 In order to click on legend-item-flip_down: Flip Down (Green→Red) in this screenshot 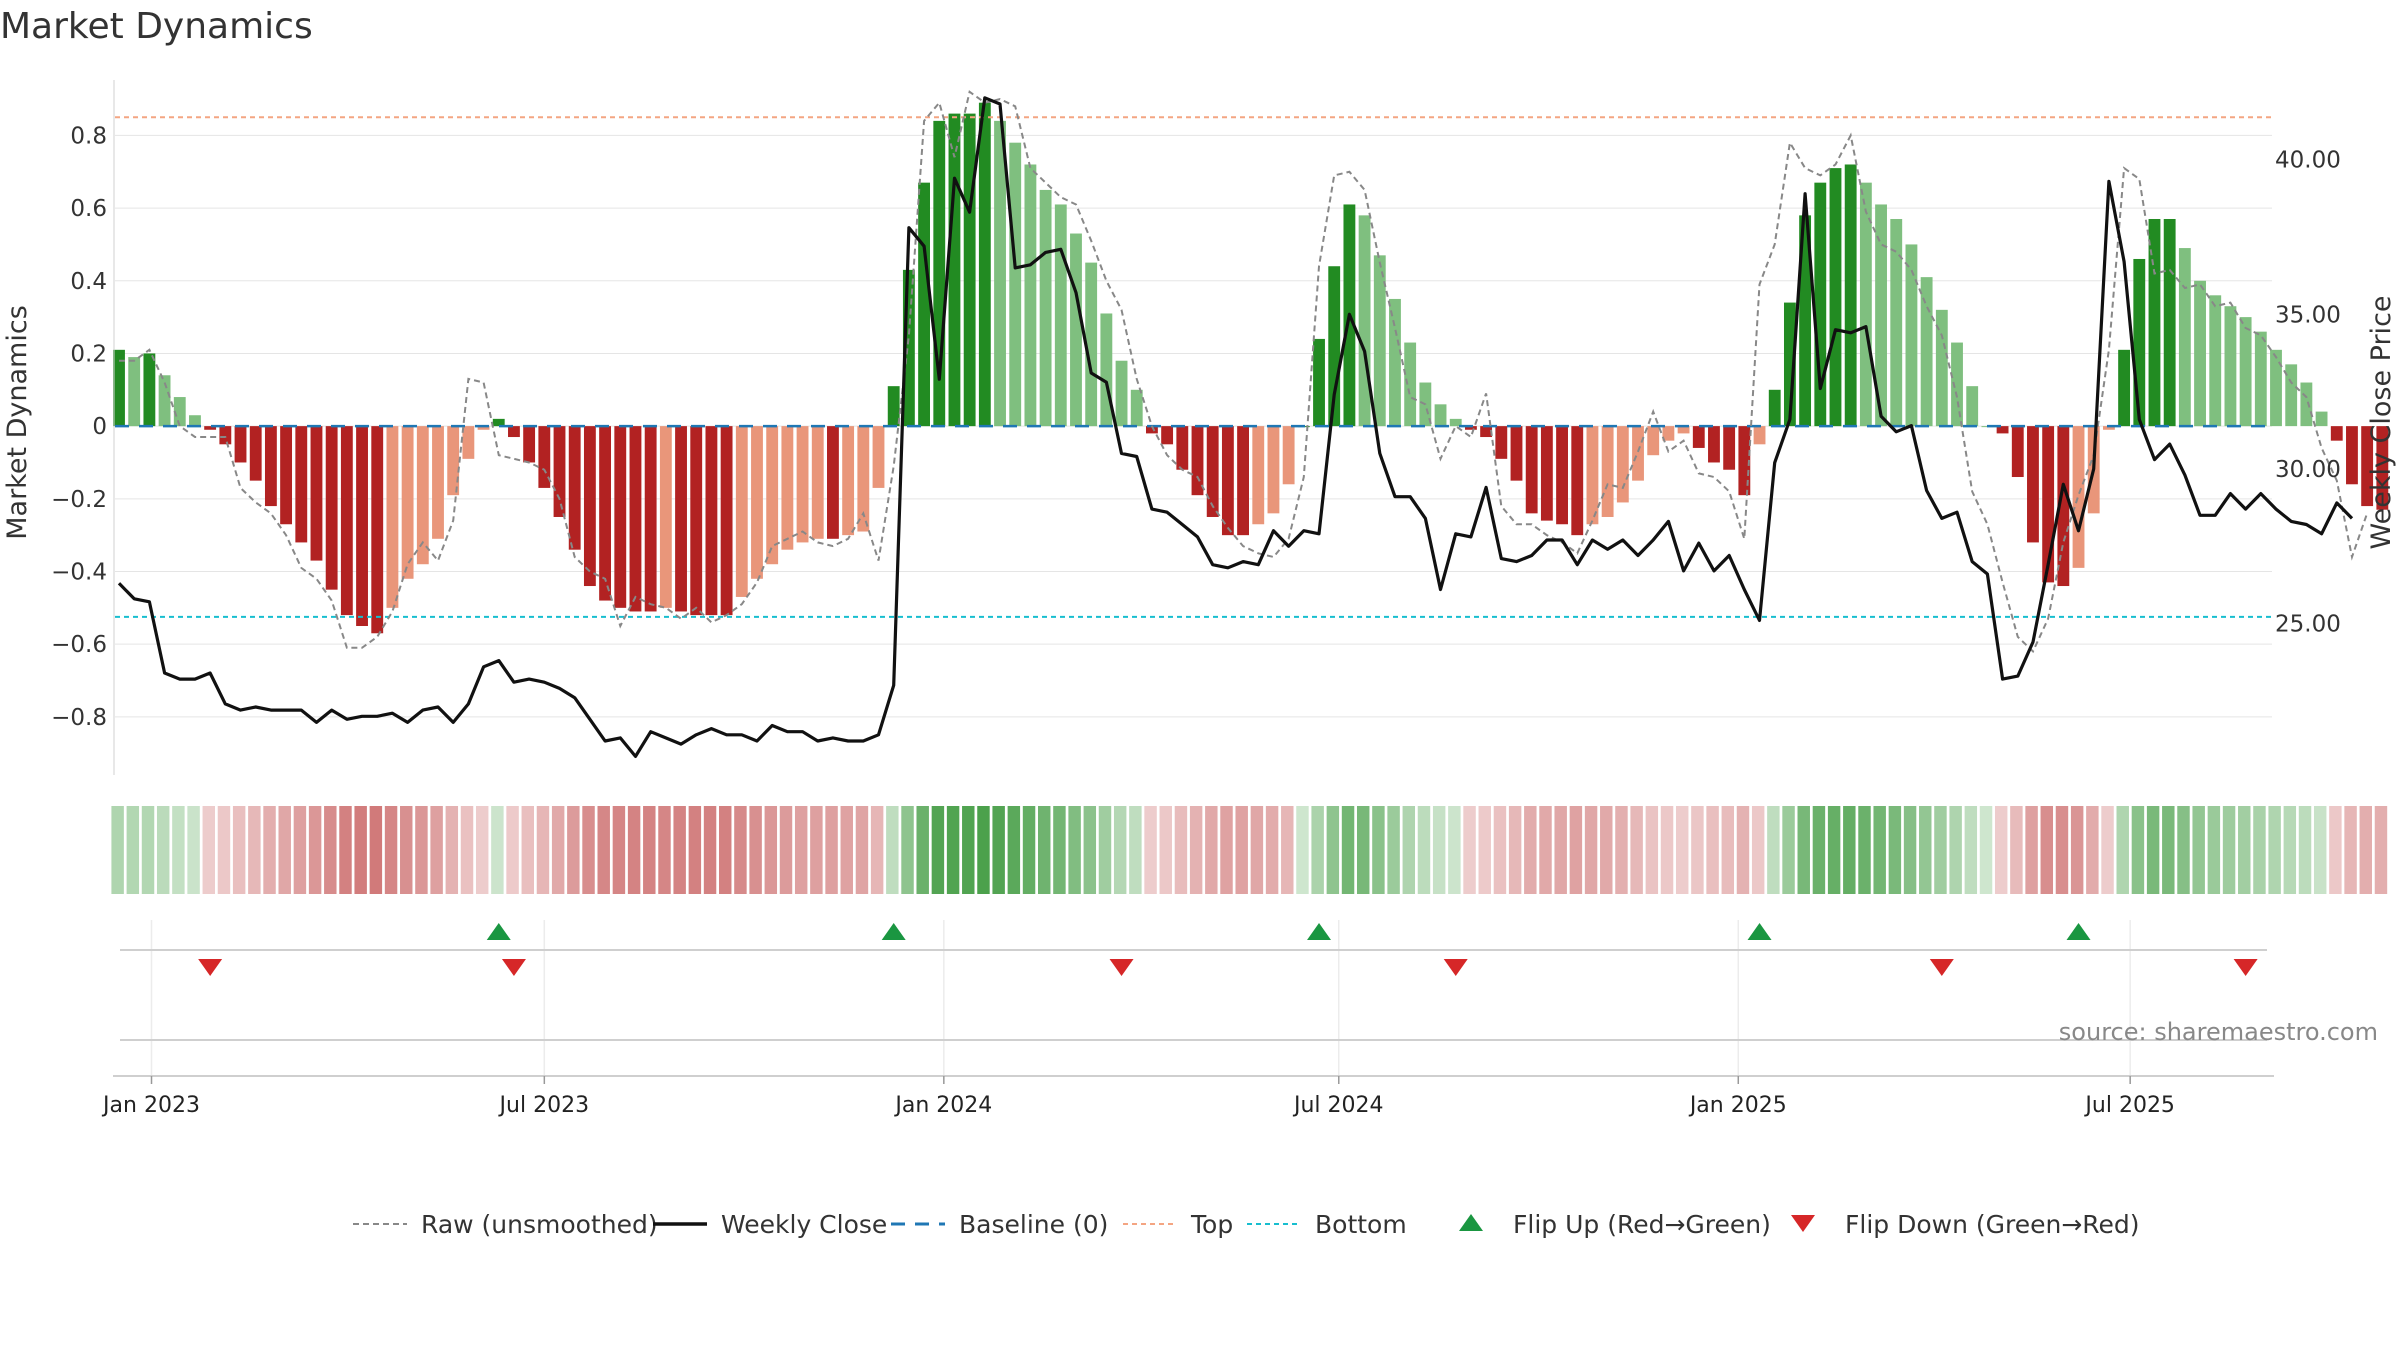, I will do `click(1965, 1224)`.